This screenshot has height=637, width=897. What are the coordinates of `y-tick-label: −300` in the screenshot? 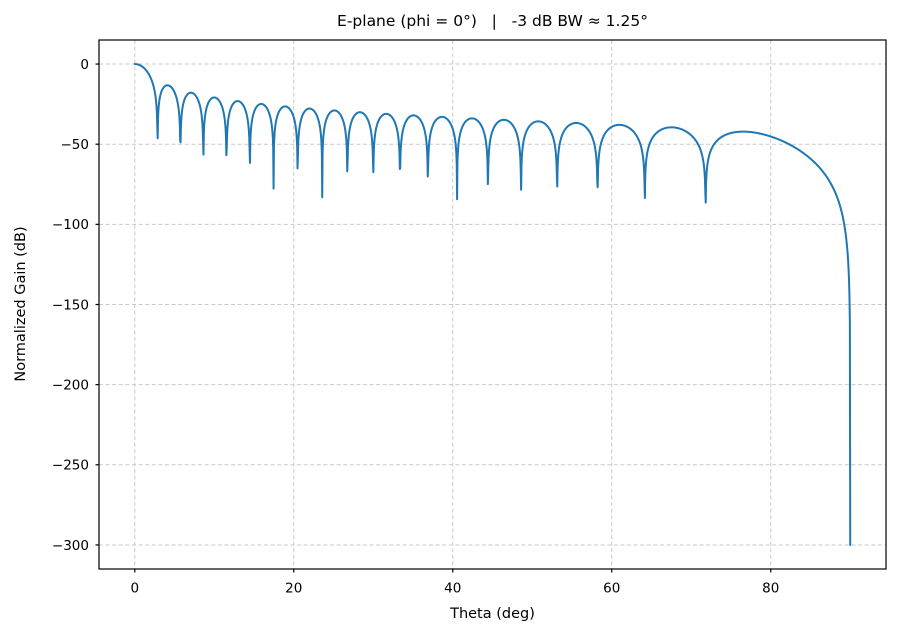 It's located at (70, 546).